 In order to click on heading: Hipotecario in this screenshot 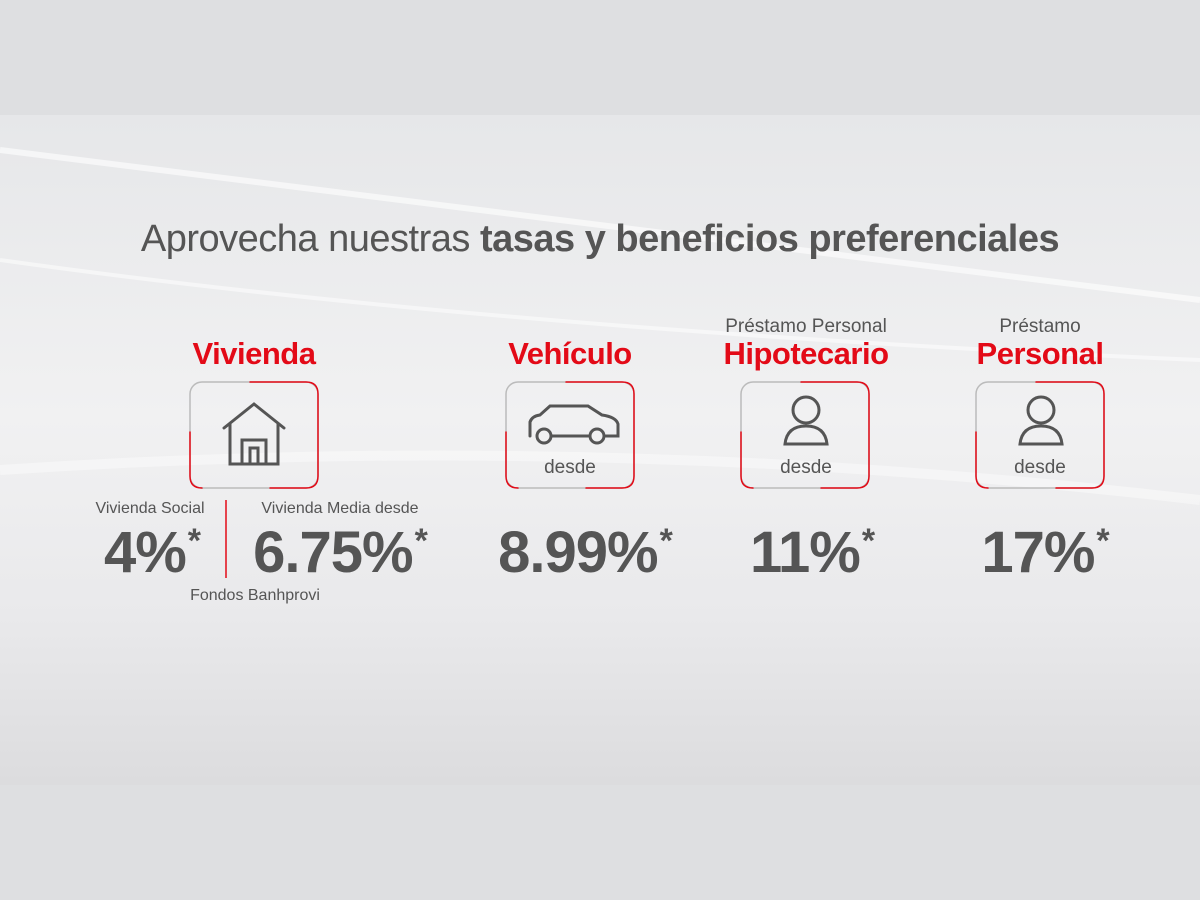, I will do `click(806, 353)`.